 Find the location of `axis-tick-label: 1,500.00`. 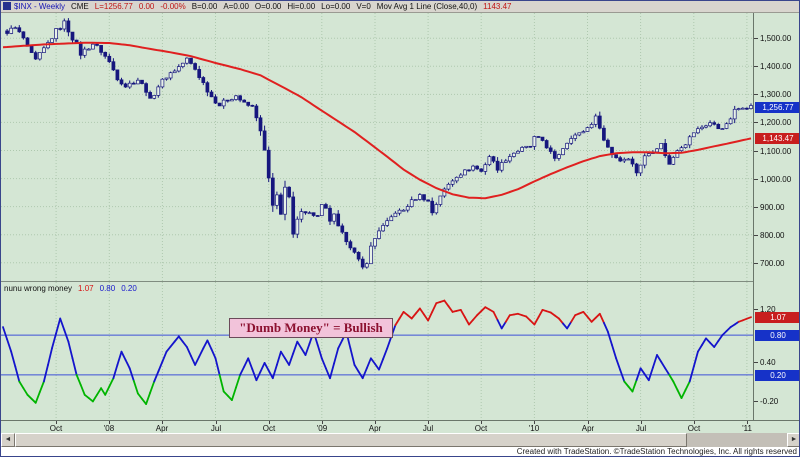

axis-tick-label: 1,500.00 is located at coordinates (776, 38).